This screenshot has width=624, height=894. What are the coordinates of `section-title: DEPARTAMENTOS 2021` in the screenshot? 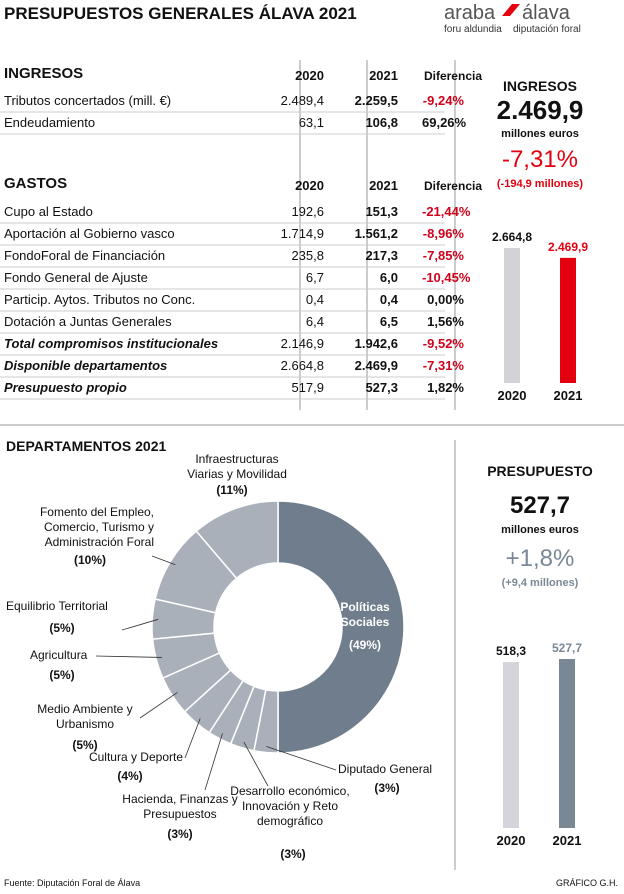 It's located at (86, 446).